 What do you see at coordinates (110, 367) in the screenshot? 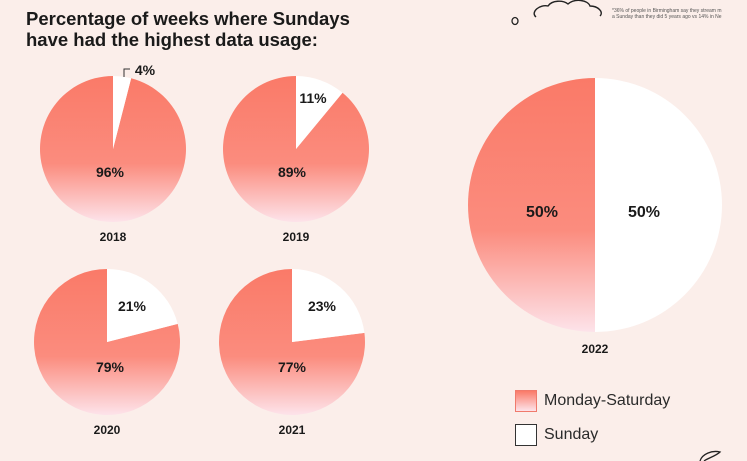
I see `value-label-monday-saturday: 79%` at bounding box center [110, 367].